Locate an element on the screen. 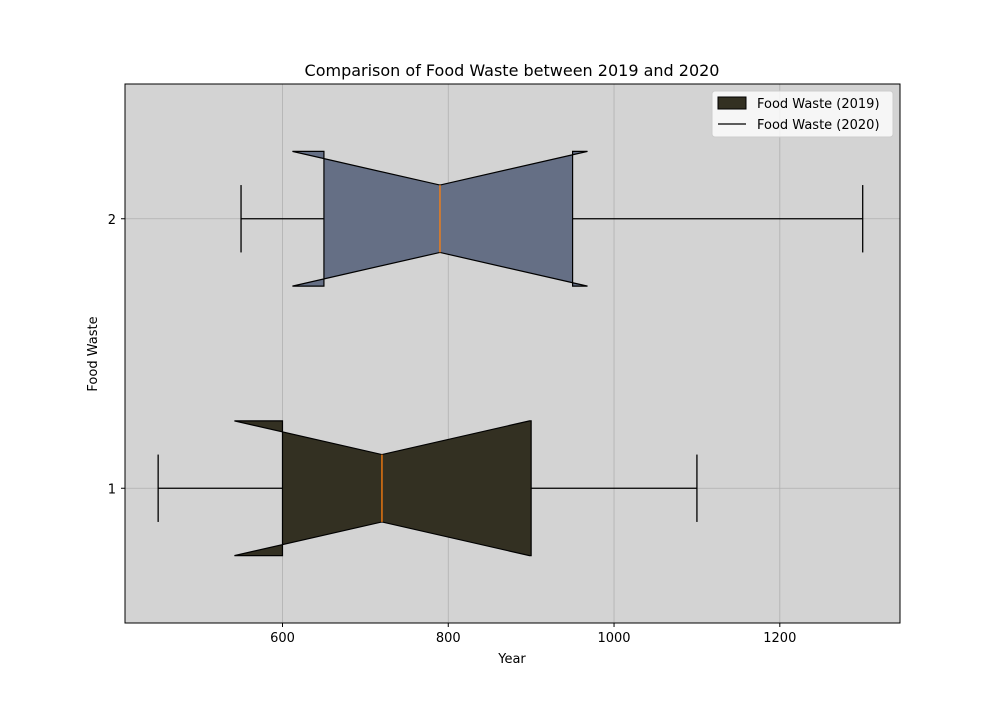  x-tick-label: 1200 is located at coordinates (779, 638).